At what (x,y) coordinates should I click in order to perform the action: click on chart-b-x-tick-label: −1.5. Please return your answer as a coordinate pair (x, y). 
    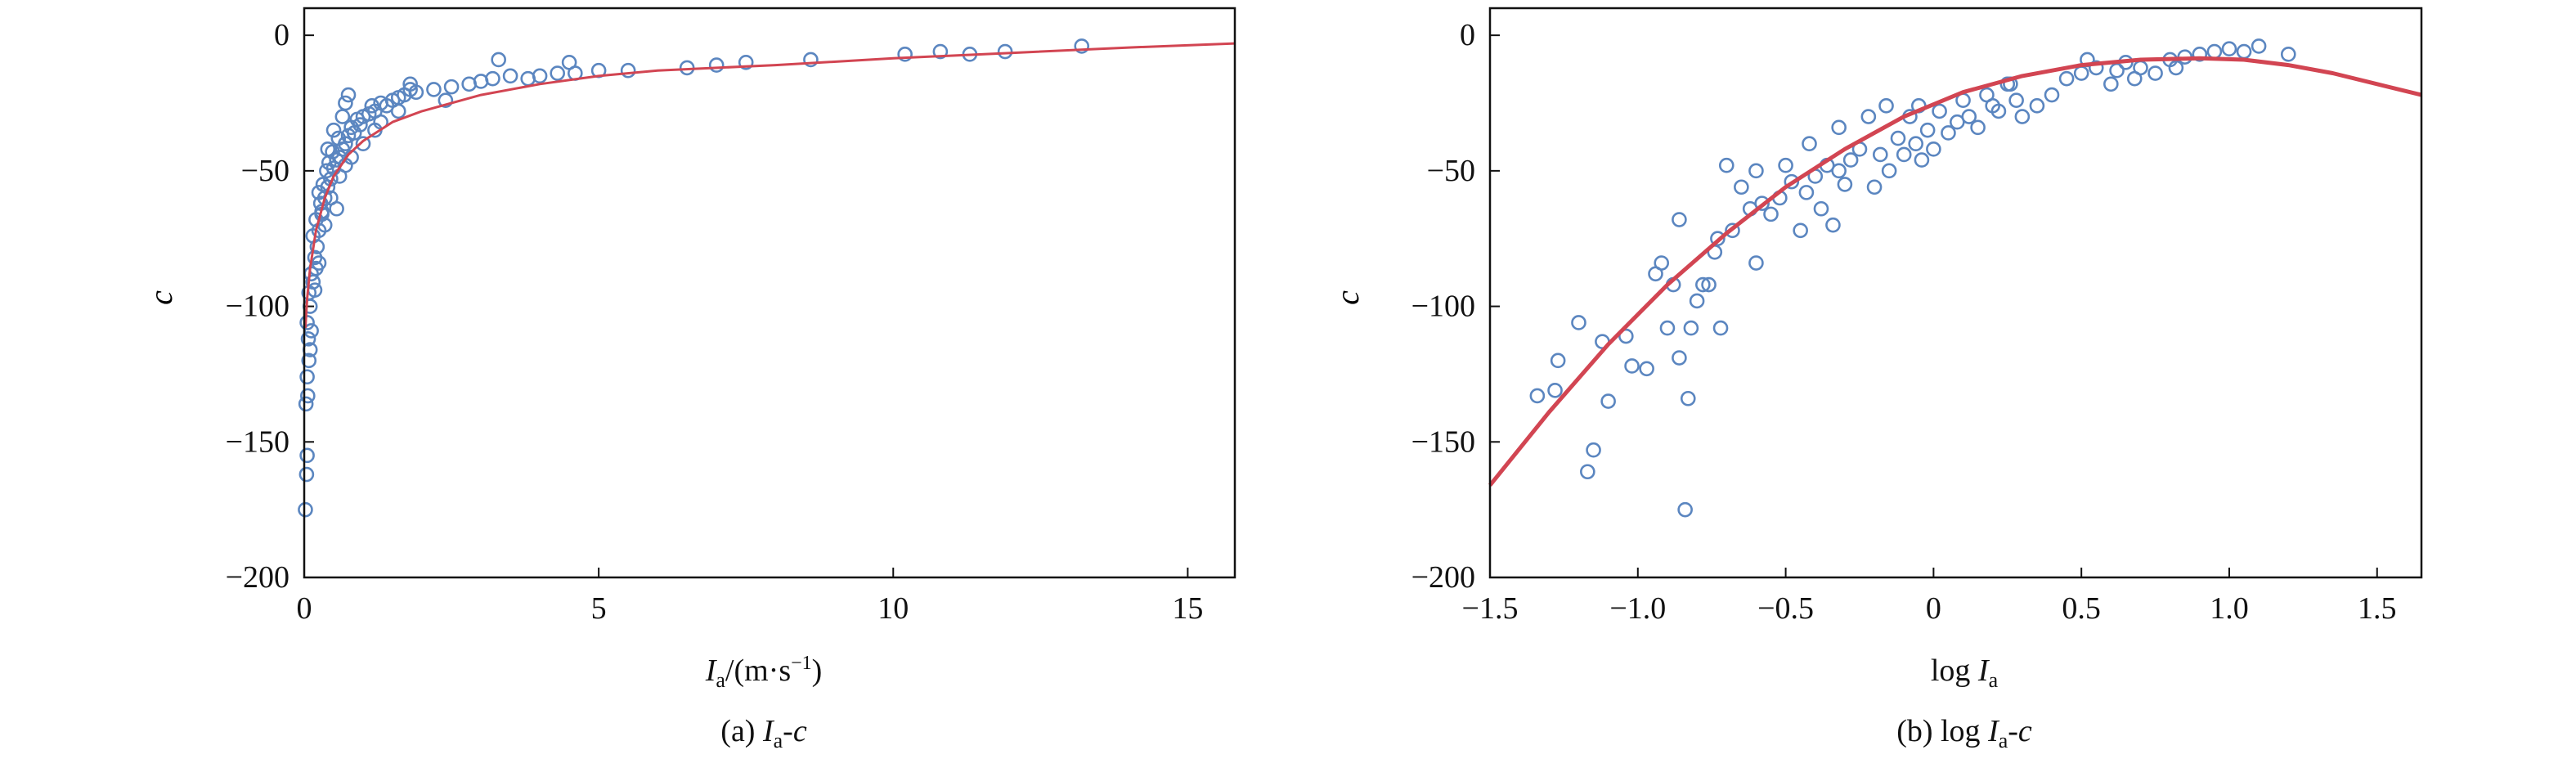
    Looking at the image, I should click on (1491, 608).